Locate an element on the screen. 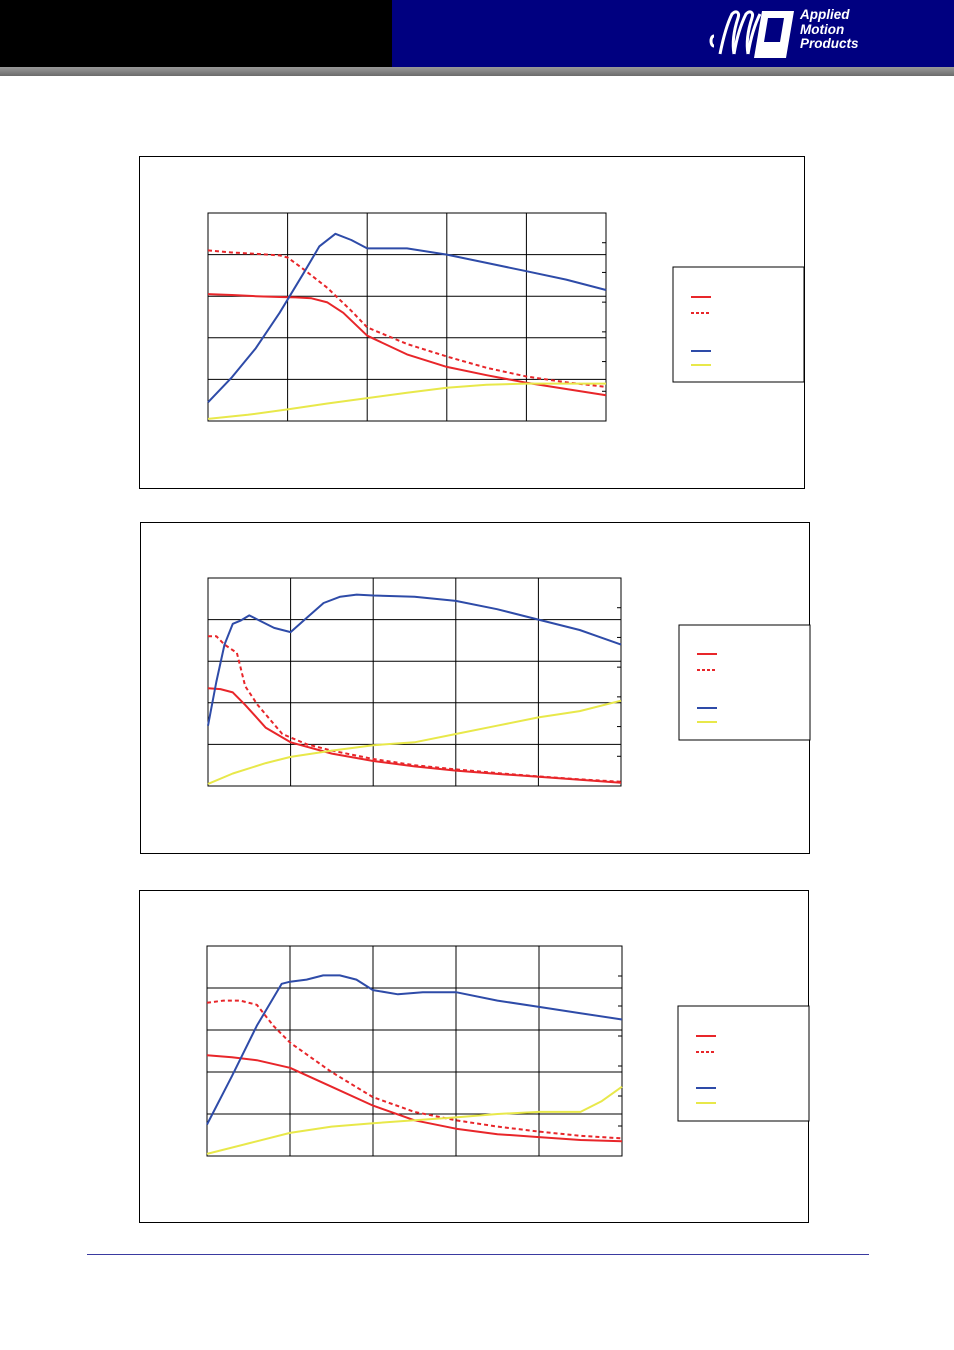  header-right-band is located at coordinates (673, 33).